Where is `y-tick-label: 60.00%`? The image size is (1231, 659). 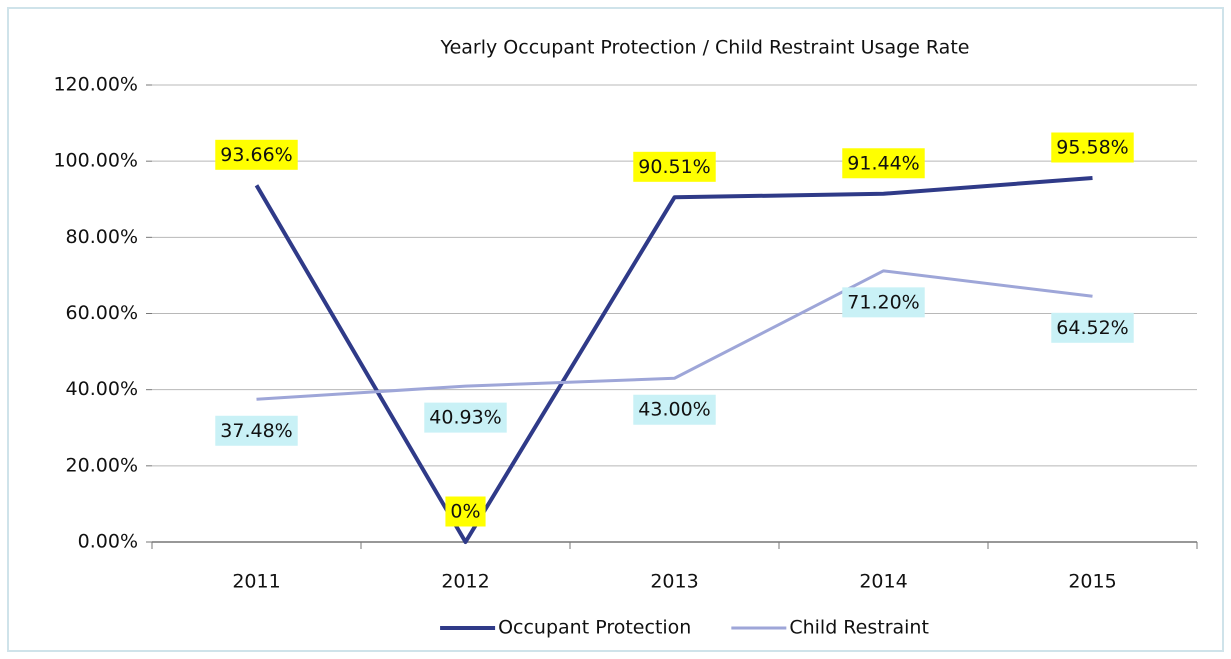
y-tick-label: 60.00% is located at coordinates (102, 313).